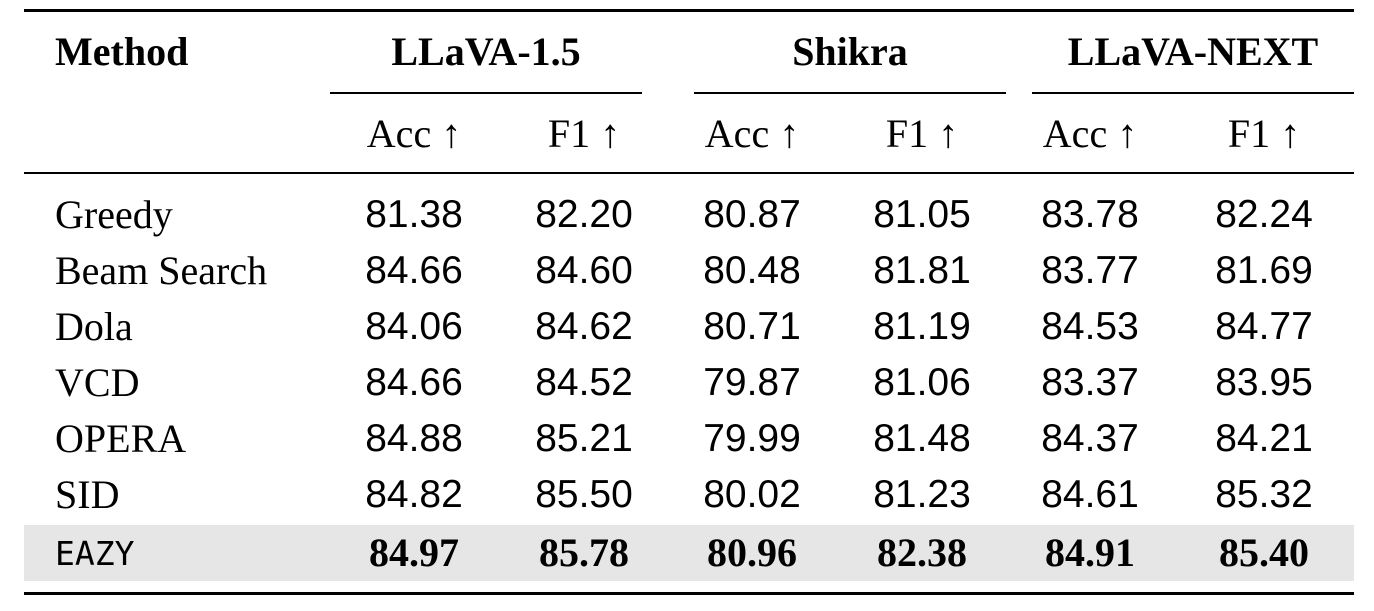  I want to click on table-cell: 84.21, so click(1264, 438).